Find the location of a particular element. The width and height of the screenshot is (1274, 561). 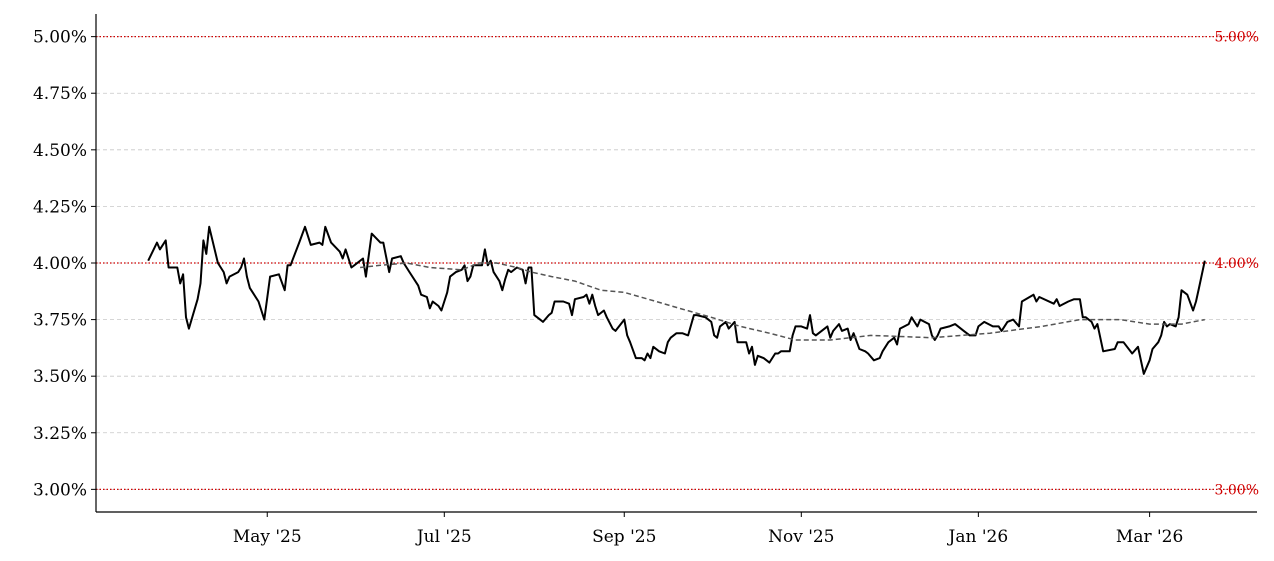

y-tick-label: 3.25% is located at coordinates (60, 434).